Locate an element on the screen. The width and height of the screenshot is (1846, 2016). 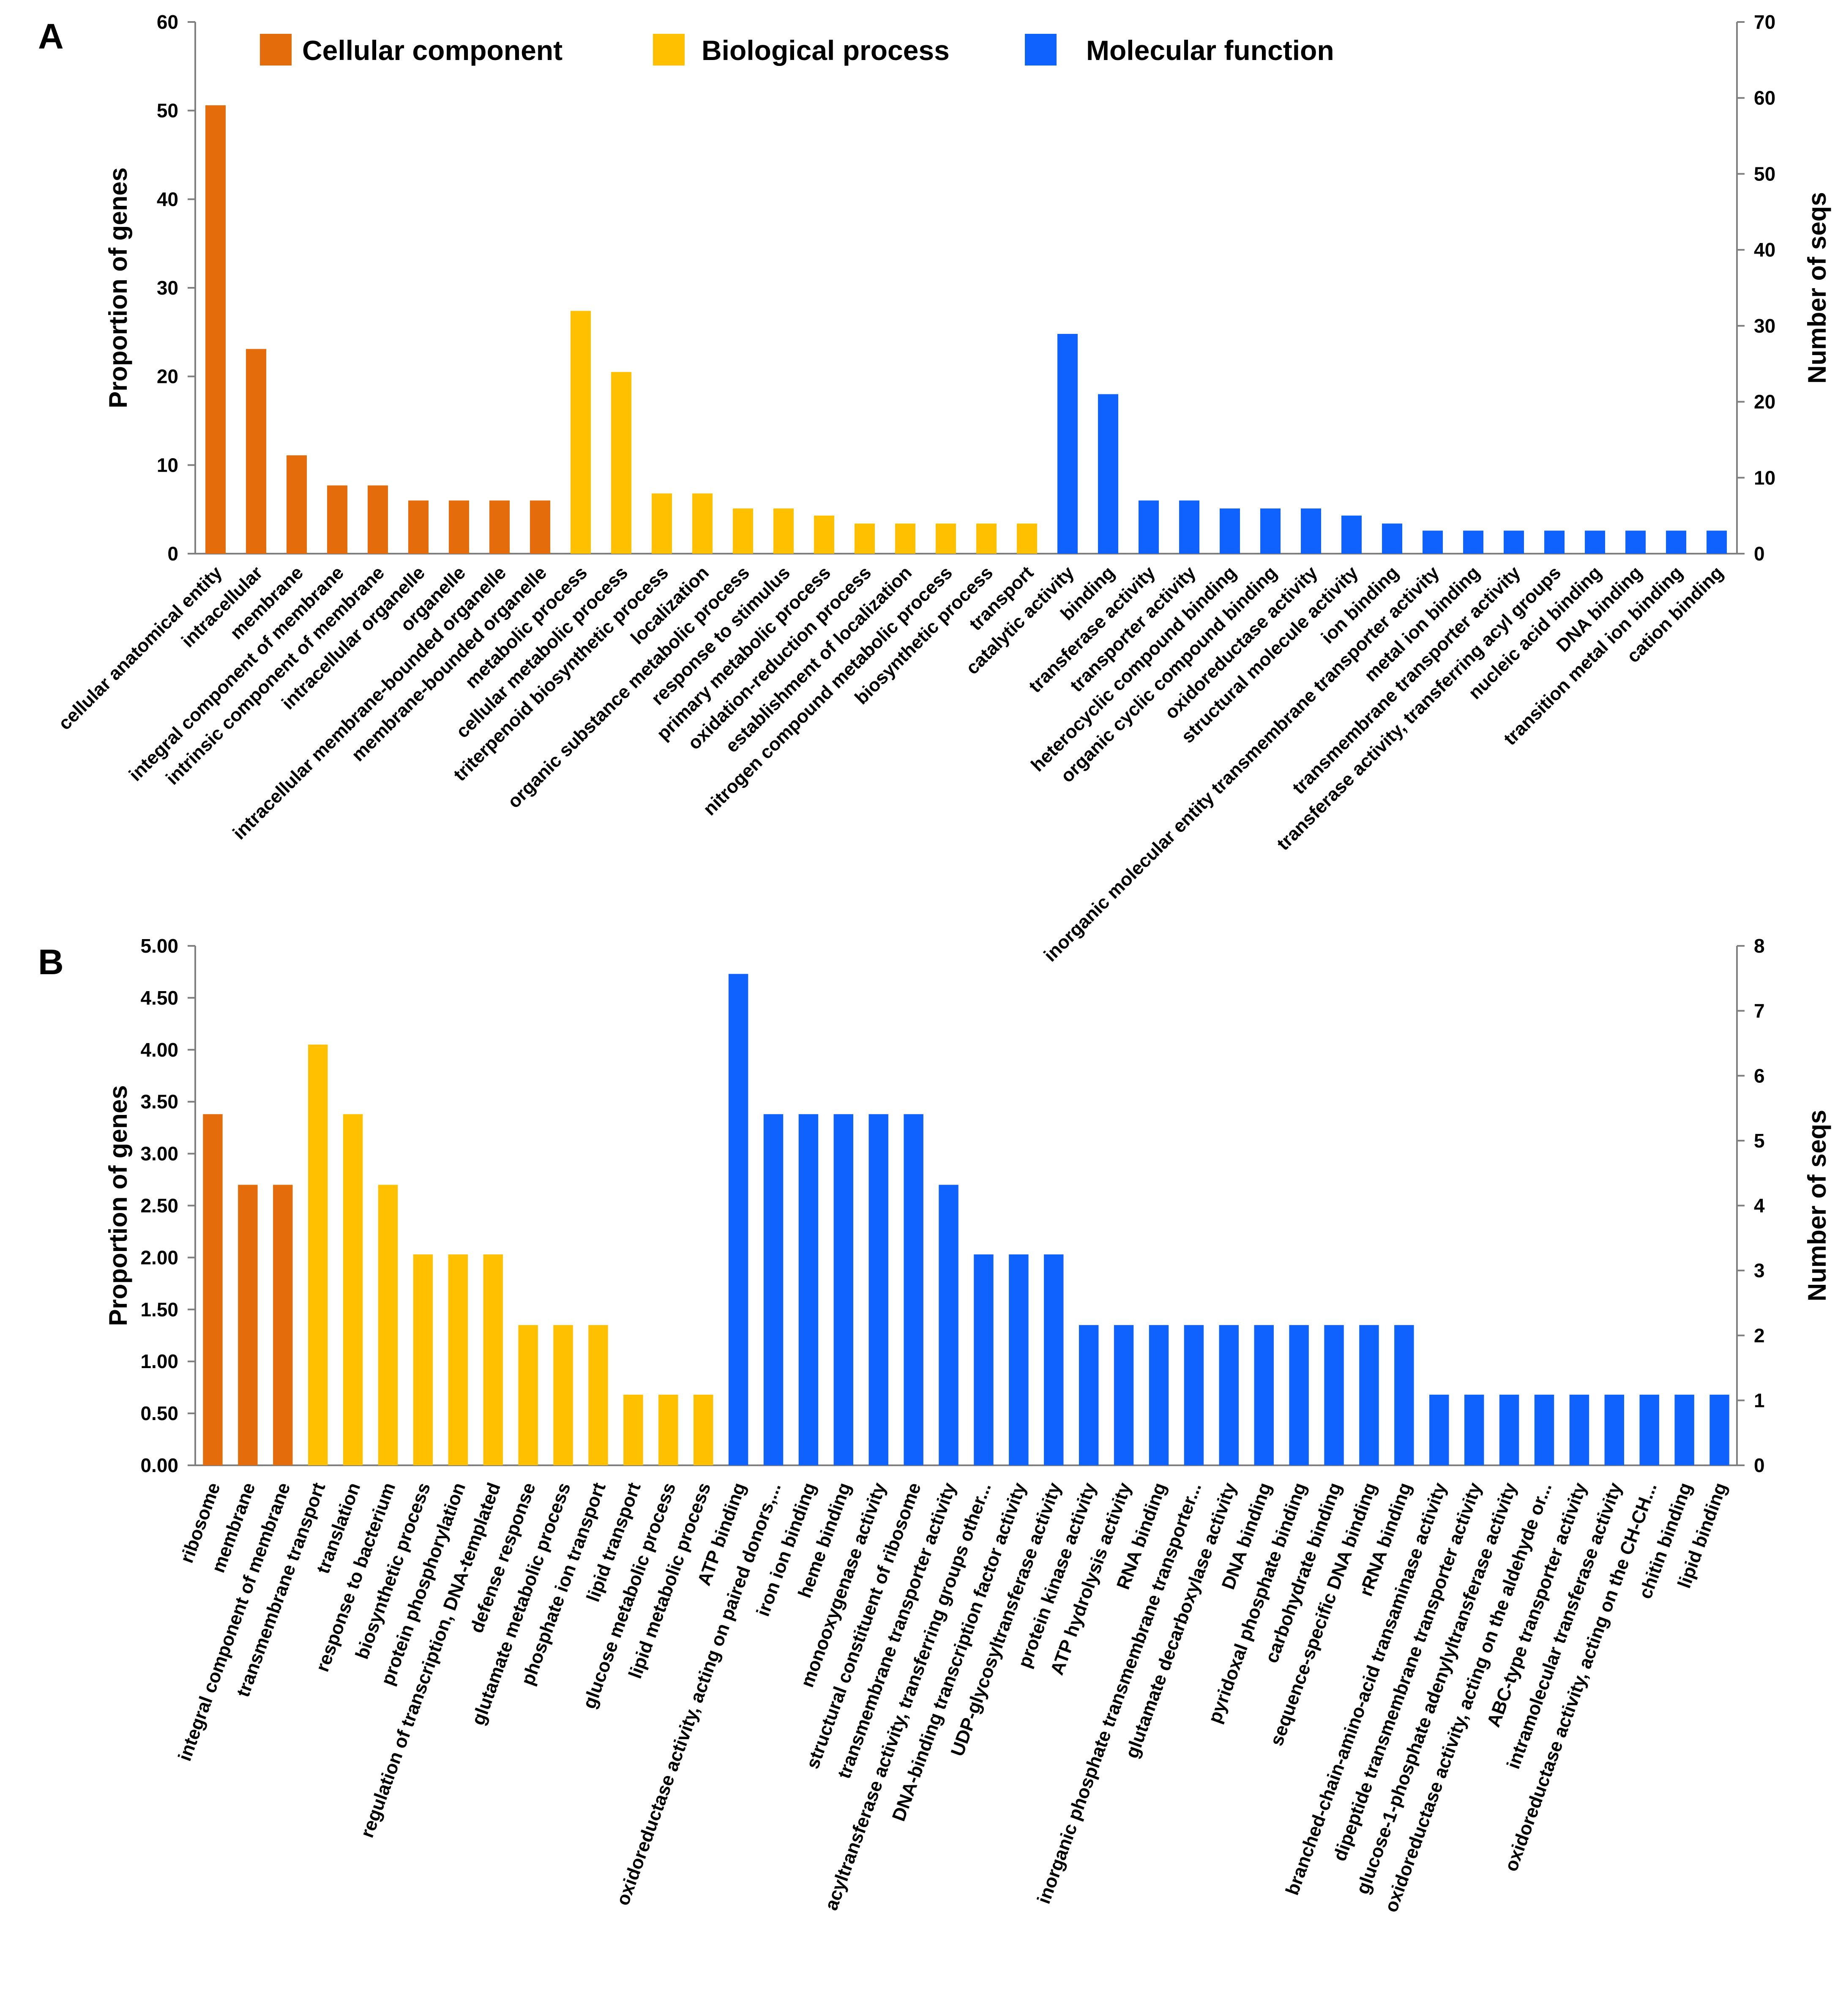
y2-tick-label: 40 is located at coordinates (1764, 250).